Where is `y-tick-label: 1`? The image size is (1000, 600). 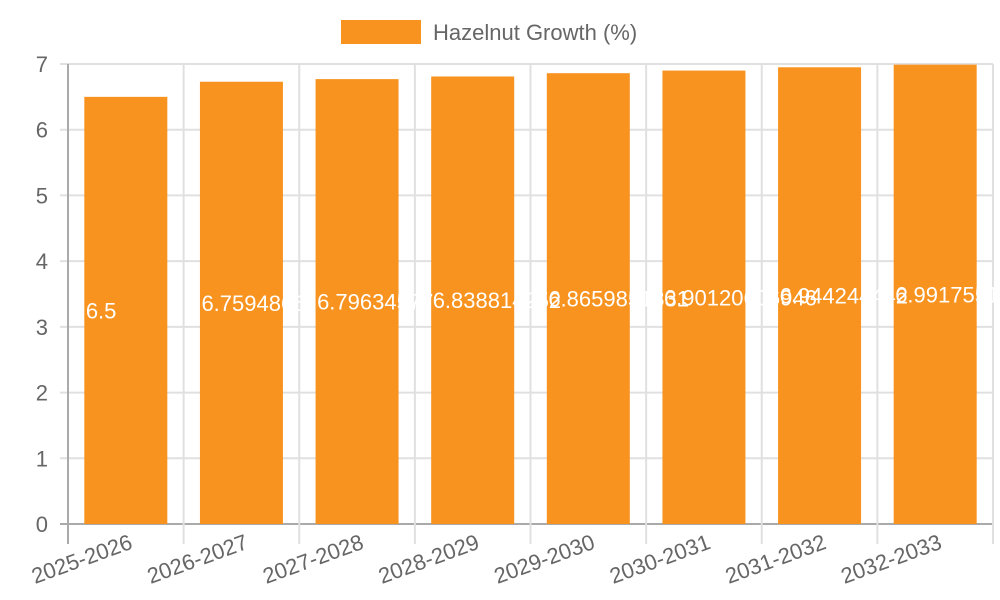
y-tick-label: 1 is located at coordinates (42, 458).